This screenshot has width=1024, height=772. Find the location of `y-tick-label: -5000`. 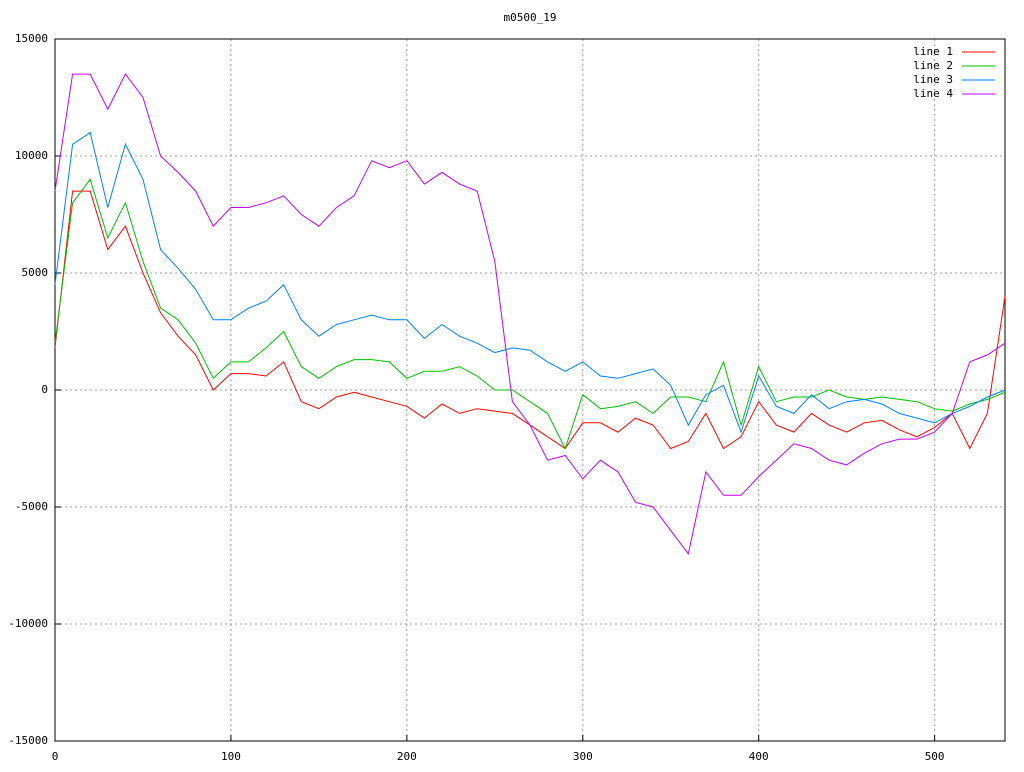

y-tick-label: -5000 is located at coordinates (31, 506).